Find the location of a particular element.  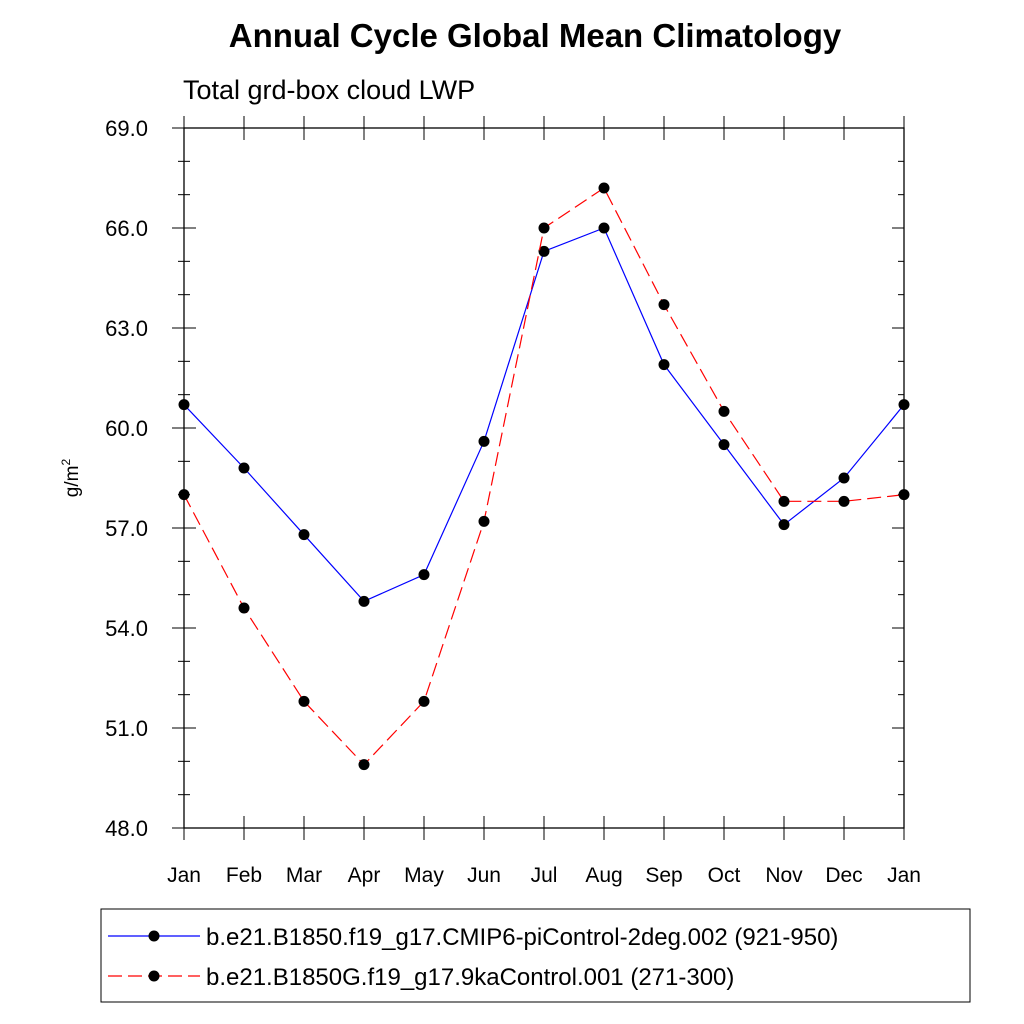

y-axis-label-sup: 2 is located at coordinates (66, 462).